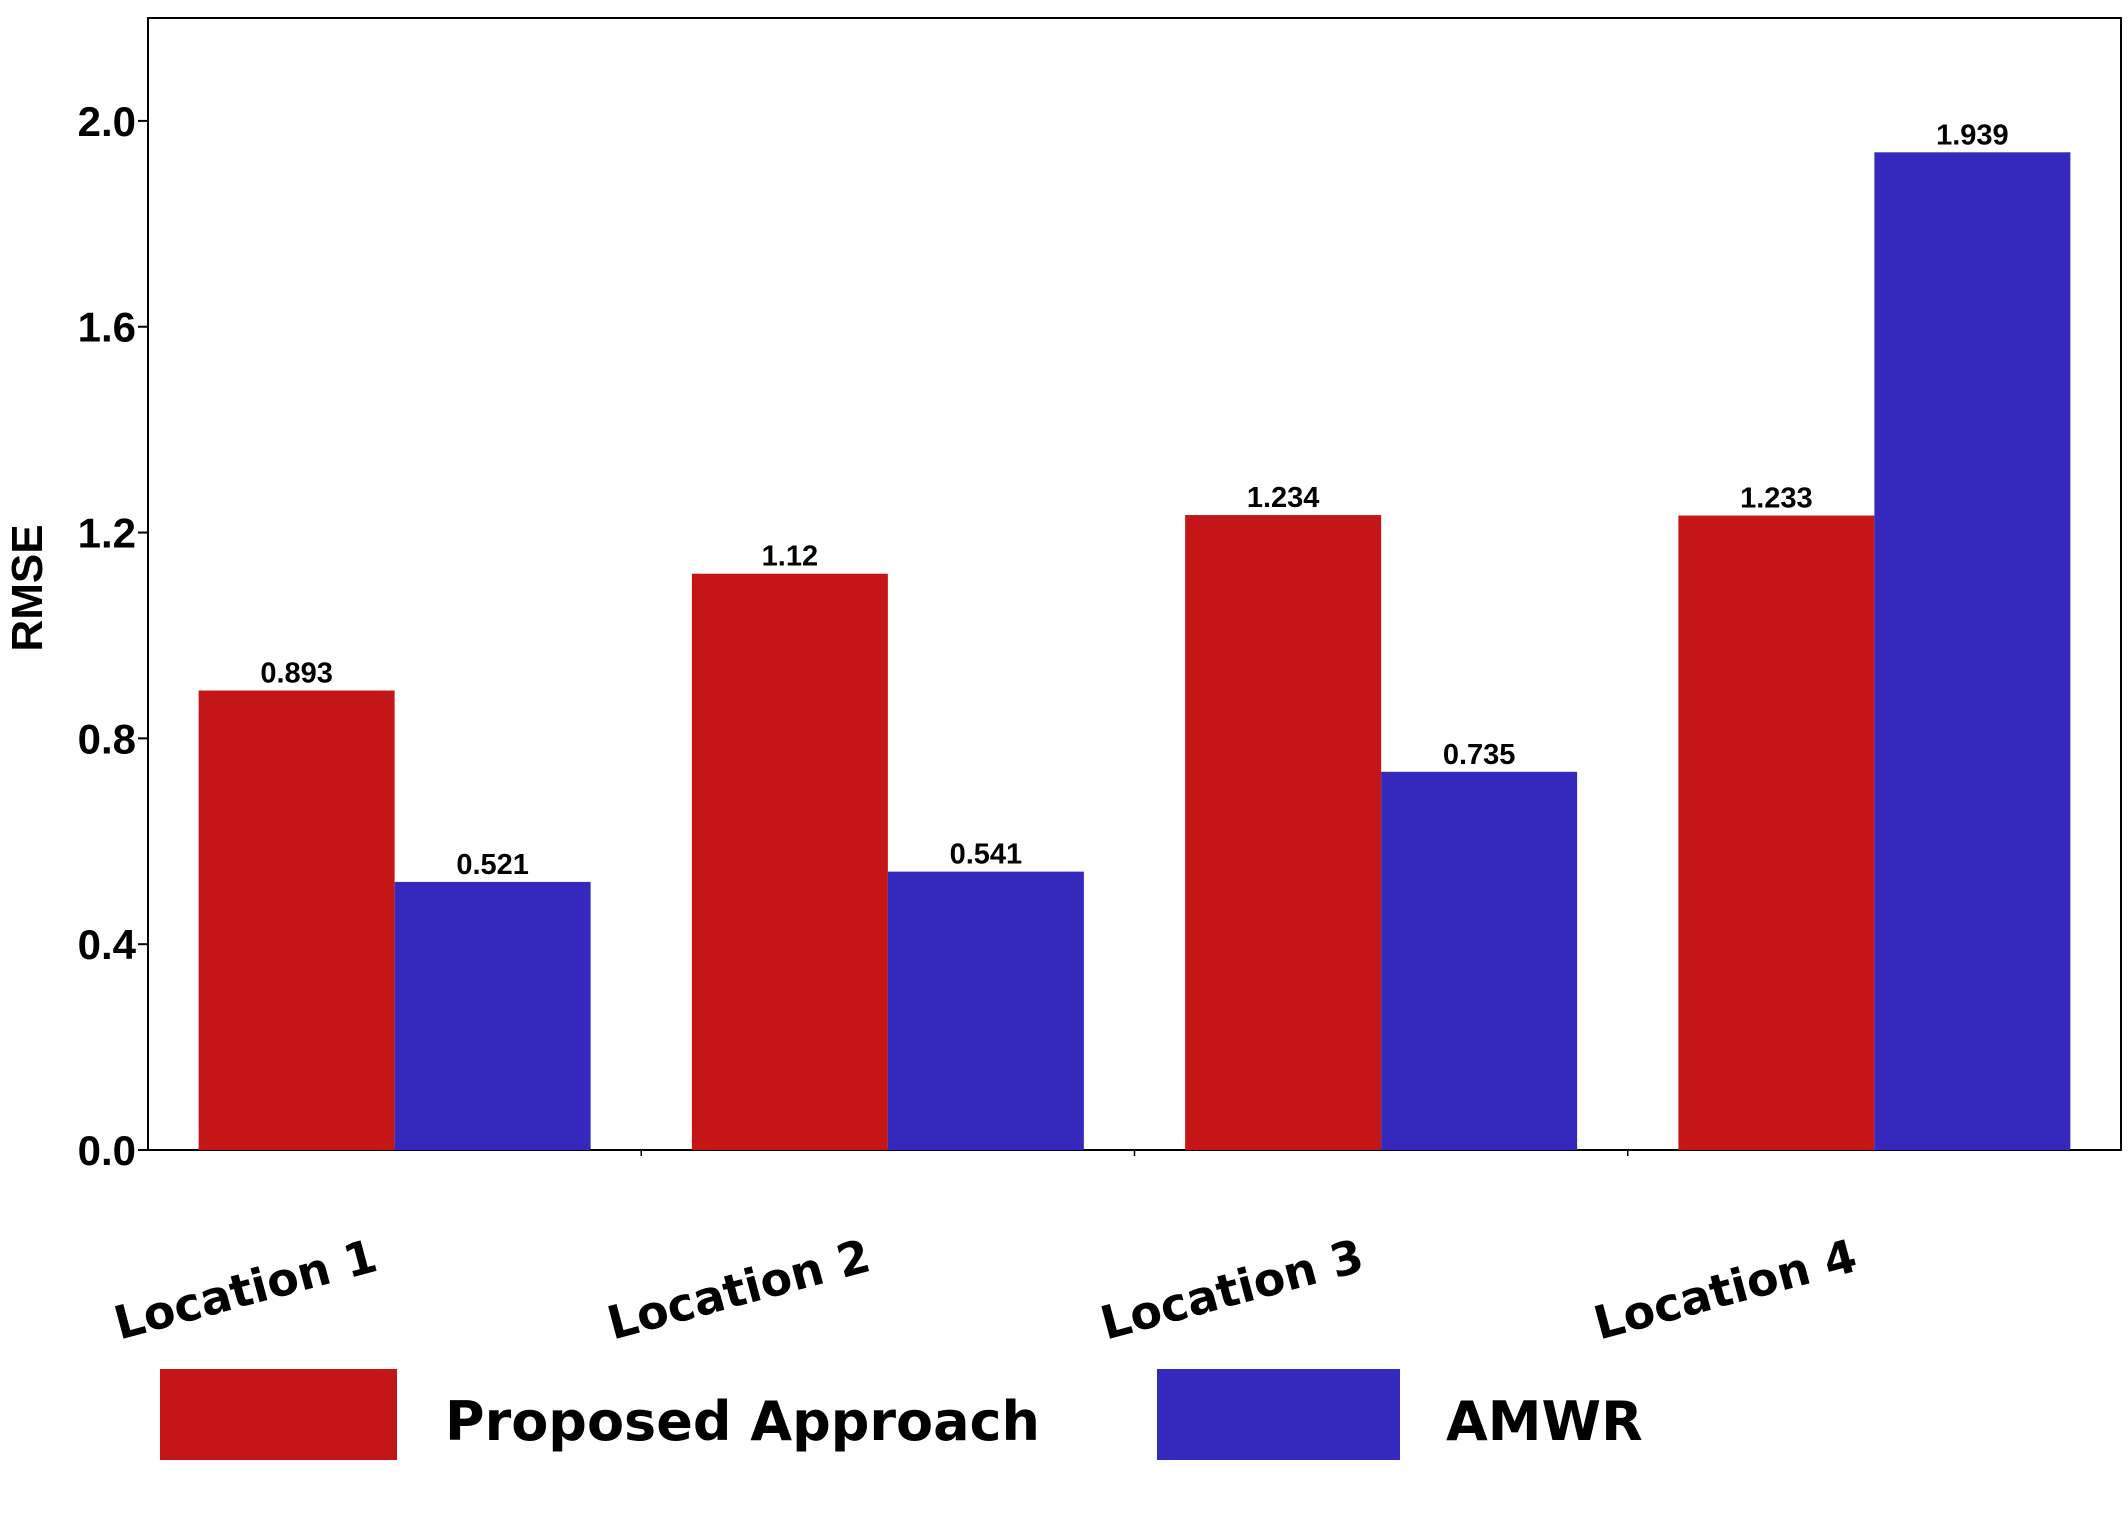 The height and width of the screenshot is (1513, 2128). I want to click on x-tick-label: Location 1, so click(245, 1289).